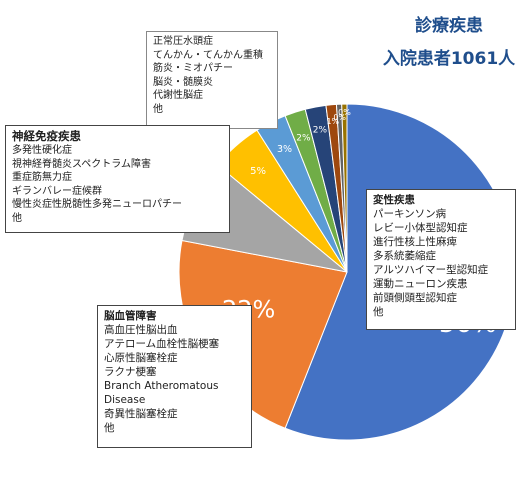  Describe the element at coordinates (183, 41) in the screenshot. I see `misc-item: 正常圧水頭症` at that location.